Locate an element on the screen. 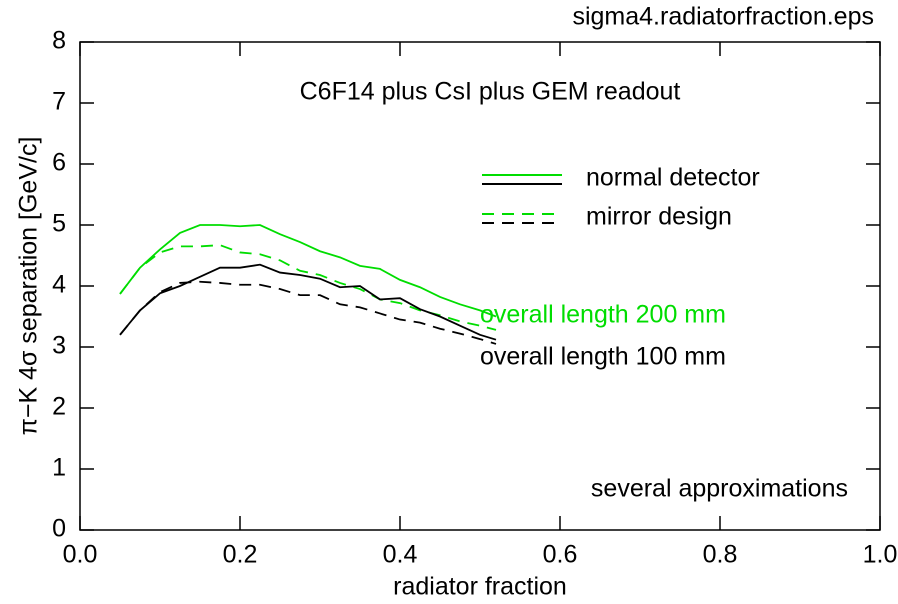 The image size is (898, 604). x-tick-label: 0.2 is located at coordinates (240, 555).